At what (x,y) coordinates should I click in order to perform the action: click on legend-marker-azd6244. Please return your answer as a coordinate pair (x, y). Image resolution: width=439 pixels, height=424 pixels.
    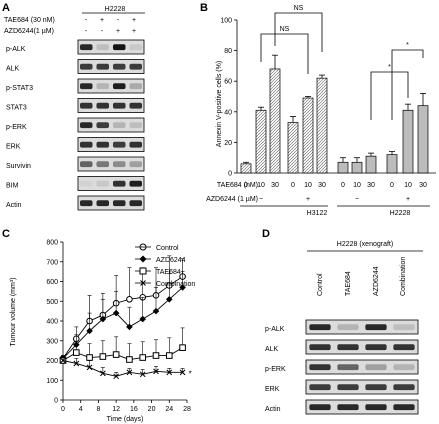
    Looking at the image, I should click on (143, 259).